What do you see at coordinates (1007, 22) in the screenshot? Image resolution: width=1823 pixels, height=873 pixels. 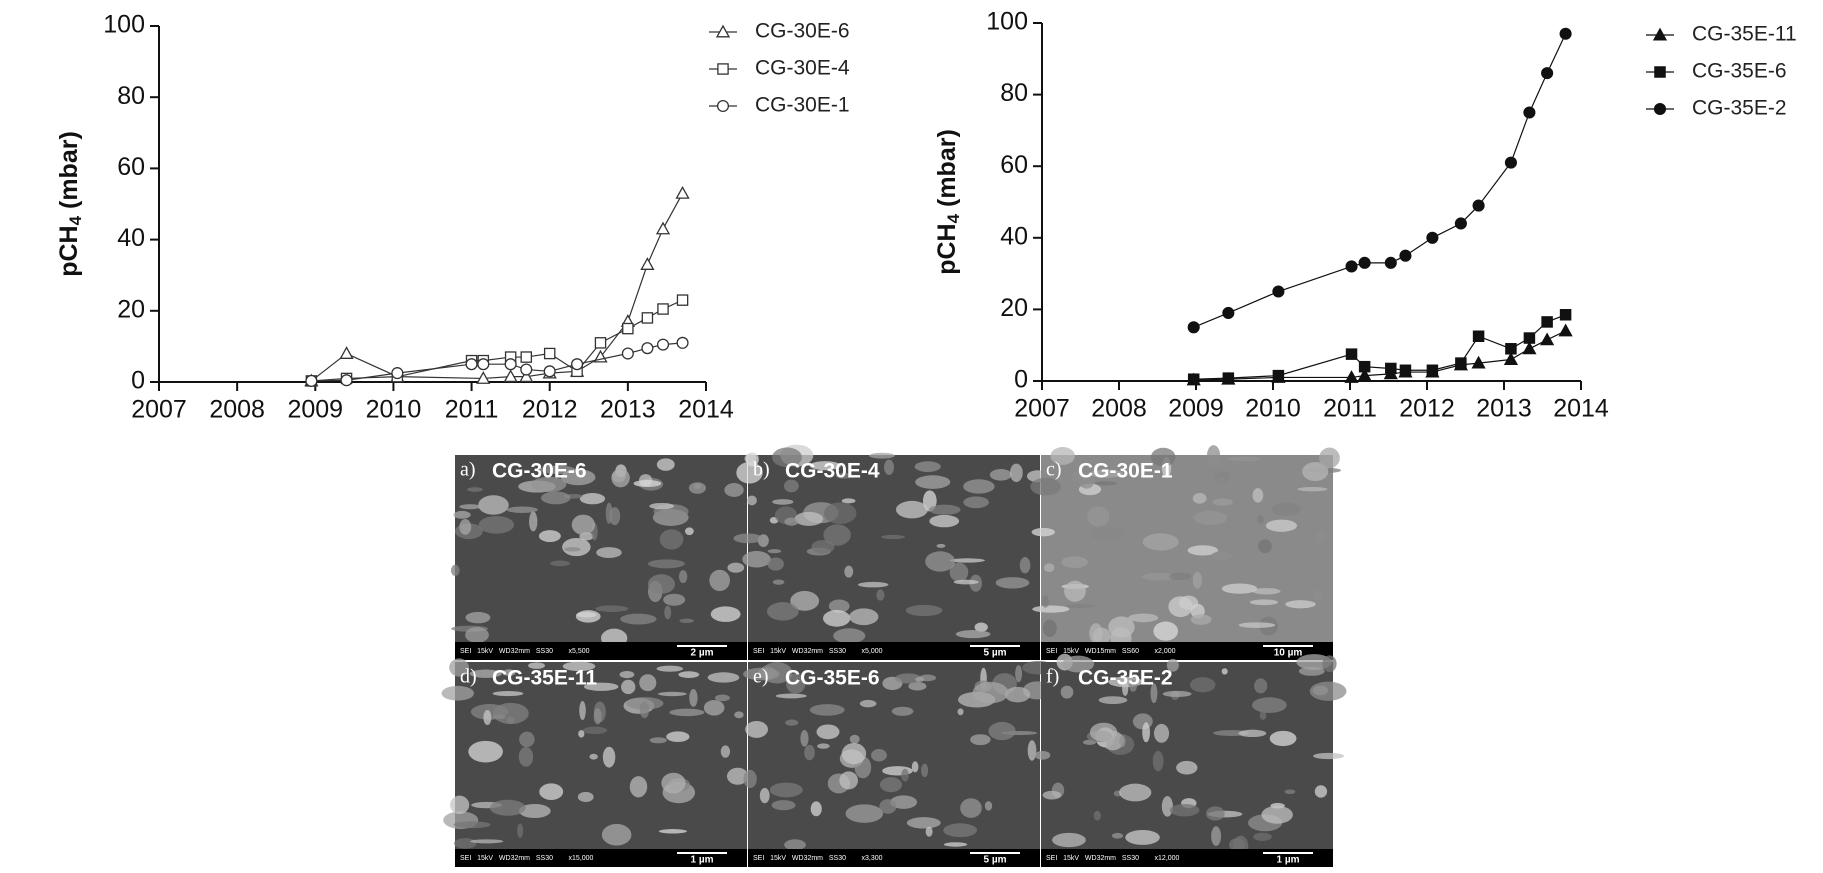 I see `y-tick-label: 100` at bounding box center [1007, 22].